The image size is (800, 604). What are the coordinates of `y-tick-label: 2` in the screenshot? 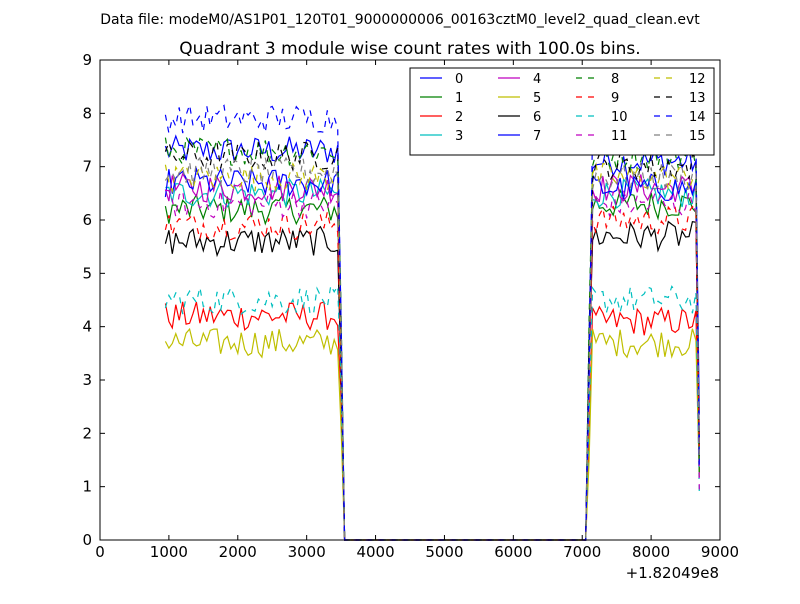 It's located at (87, 433).